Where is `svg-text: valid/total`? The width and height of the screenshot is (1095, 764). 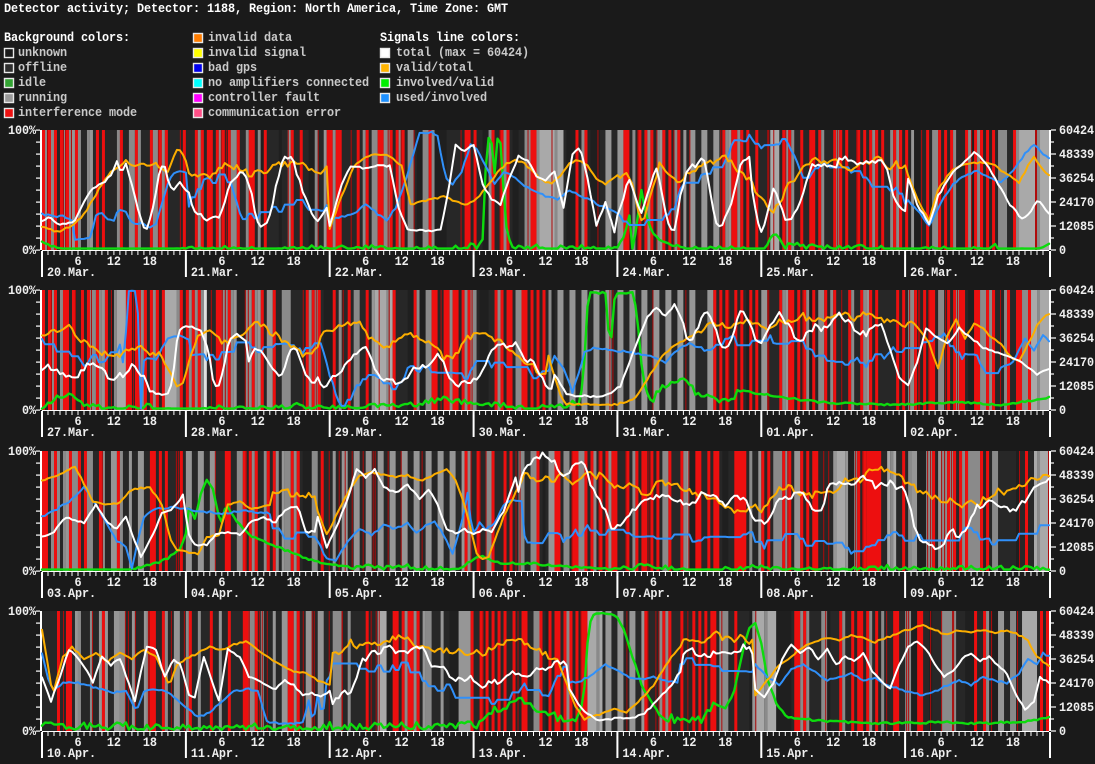 svg-text: valid/total is located at coordinates (434, 68).